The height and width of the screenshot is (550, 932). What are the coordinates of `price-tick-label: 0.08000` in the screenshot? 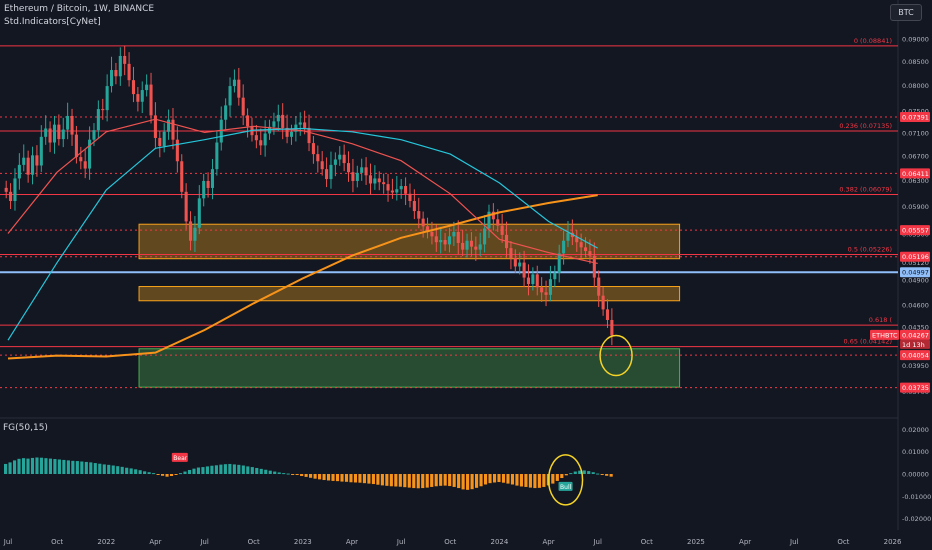 It's located at (915, 86).